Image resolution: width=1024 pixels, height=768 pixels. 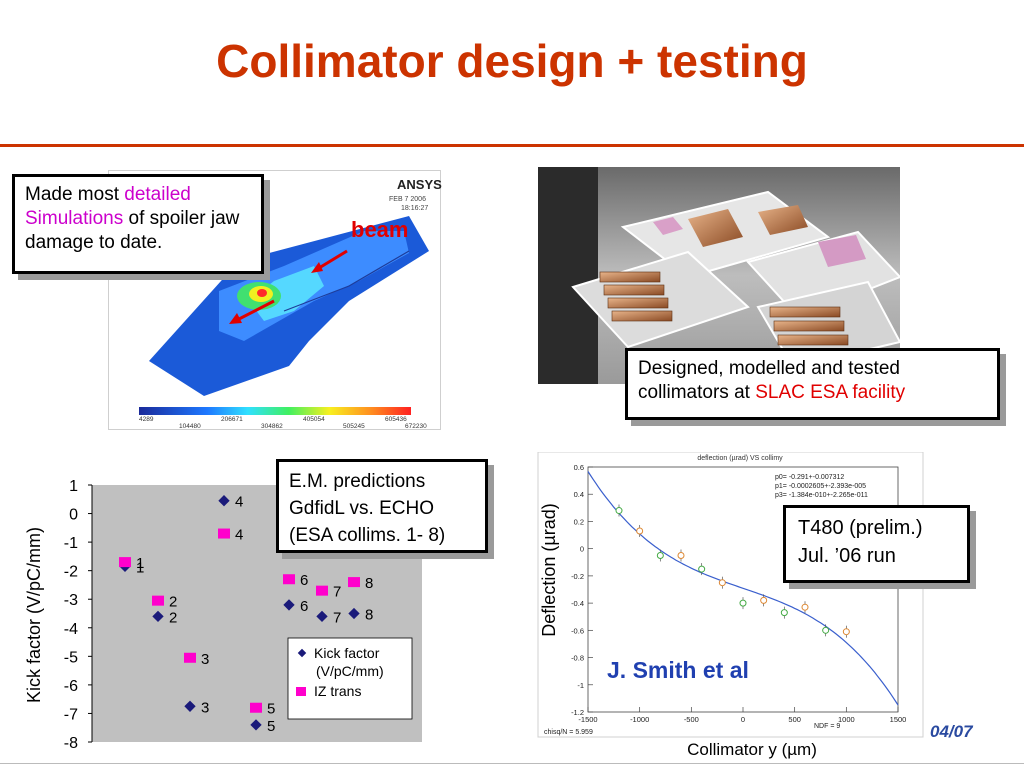 I want to click on colorbar-label: 405054, so click(x=314, y=419).